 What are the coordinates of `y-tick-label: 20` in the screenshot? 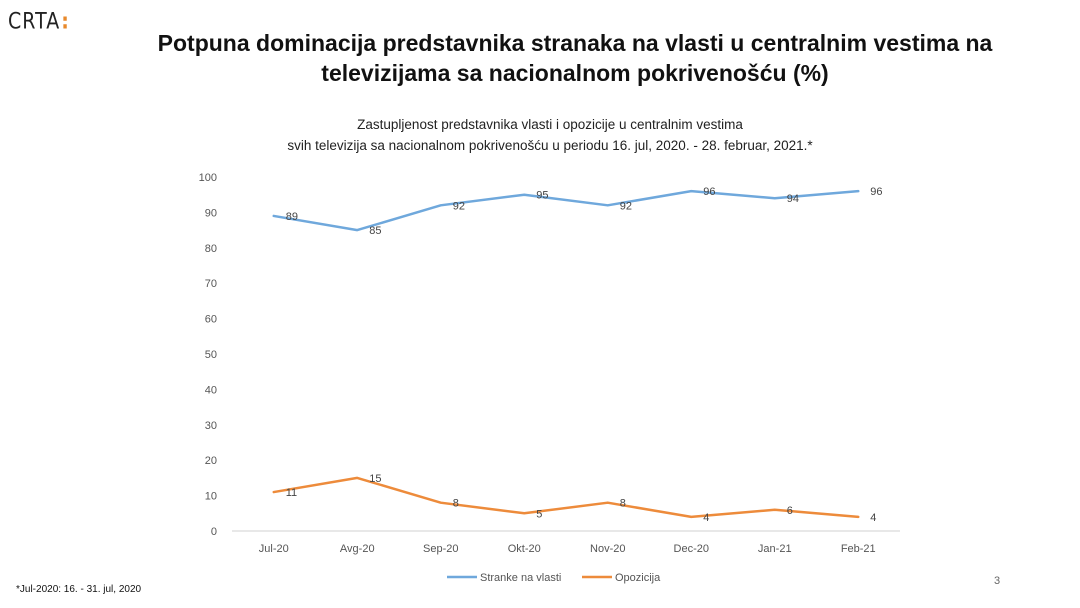 It's located at (211, 461).